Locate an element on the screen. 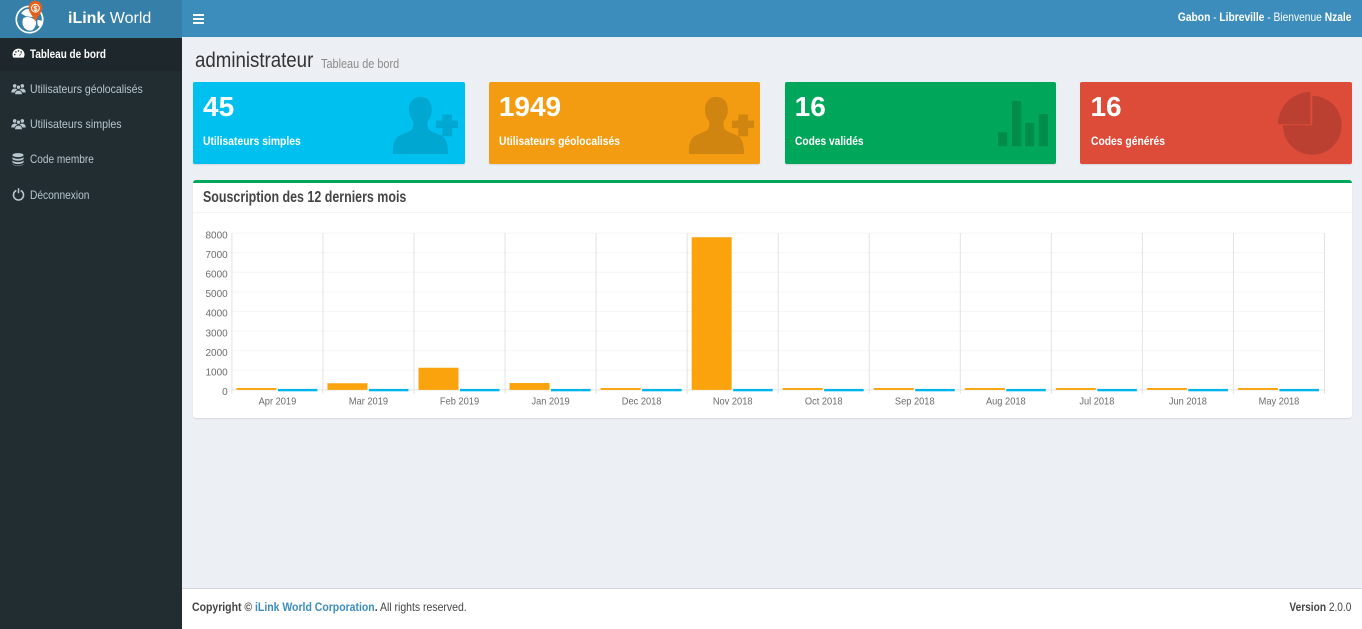 The height and width of the screenshot is (629, 1362). svg-text: Jun 2018 is located at coordinates (1188, 402).